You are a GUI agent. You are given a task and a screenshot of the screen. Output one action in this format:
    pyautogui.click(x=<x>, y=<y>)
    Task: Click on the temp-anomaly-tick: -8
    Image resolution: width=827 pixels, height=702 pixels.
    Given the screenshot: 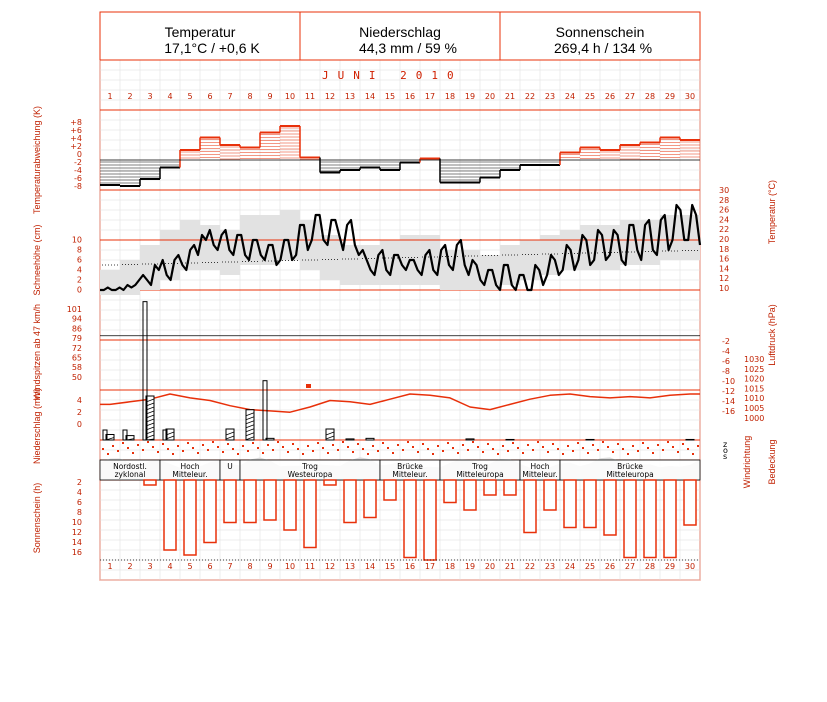 What is the action you would take?
    pyautogui.click(x=78, y=186)
    